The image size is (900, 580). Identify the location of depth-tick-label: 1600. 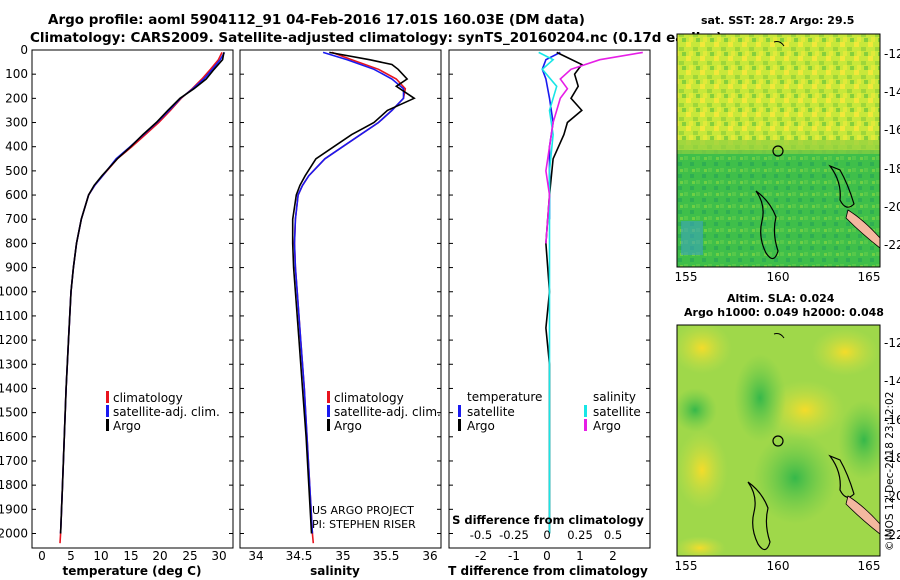
(14, 437).